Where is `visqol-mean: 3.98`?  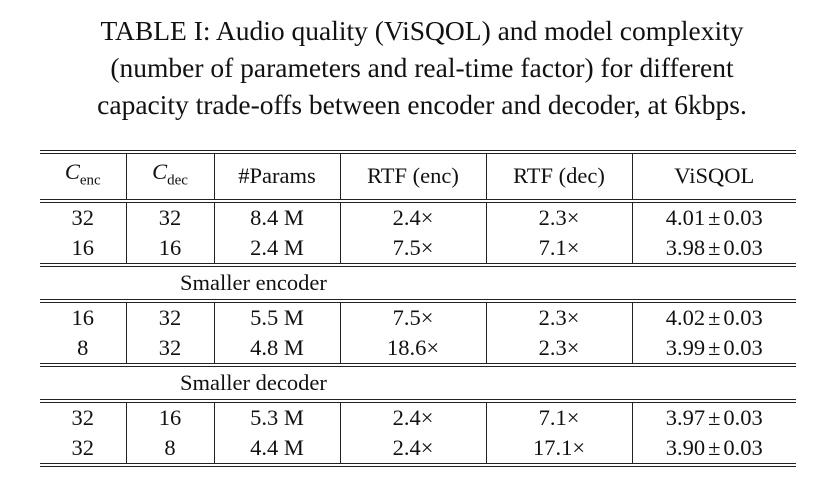
visqol-mean: 3.98 is located at coordinates (685, 247).